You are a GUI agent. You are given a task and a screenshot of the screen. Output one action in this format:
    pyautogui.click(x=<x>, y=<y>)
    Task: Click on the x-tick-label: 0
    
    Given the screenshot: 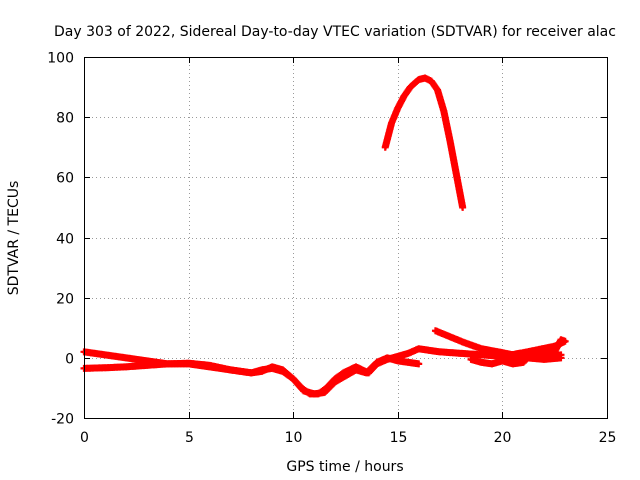 What is the action you would take?
    pyautogui.click(x=84, y=438)
    